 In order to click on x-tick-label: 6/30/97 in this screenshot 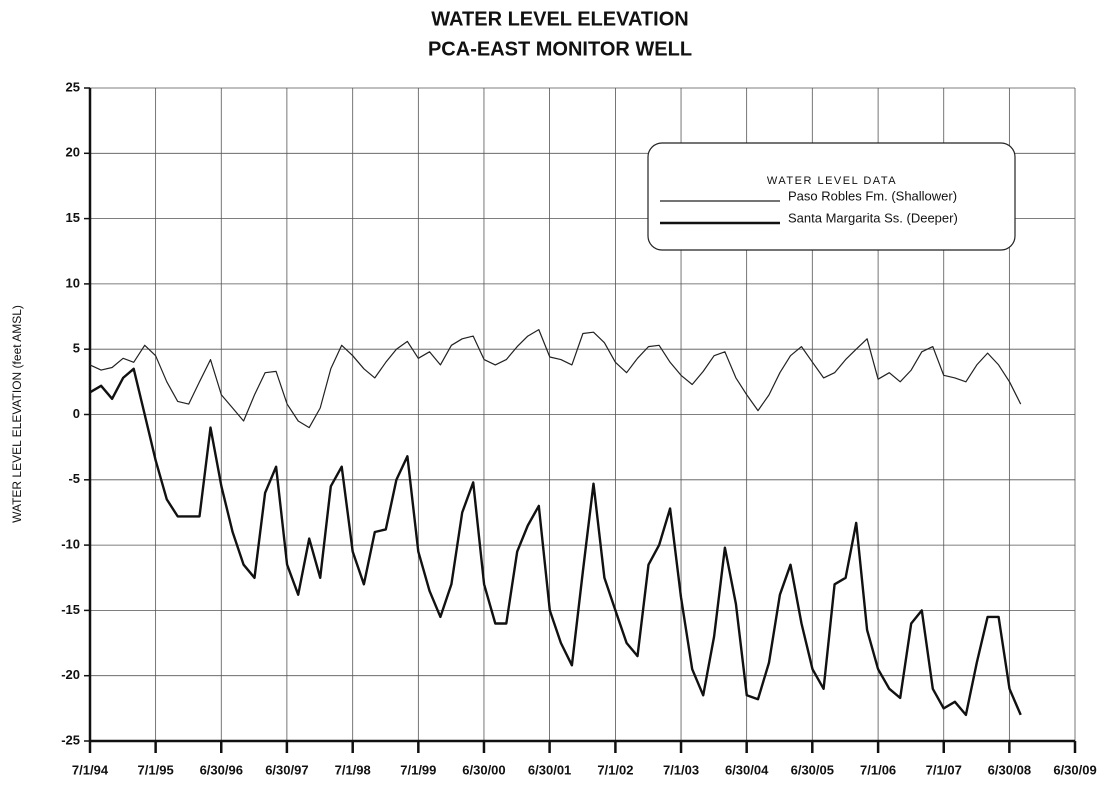, I will do `click(286, 769)`.